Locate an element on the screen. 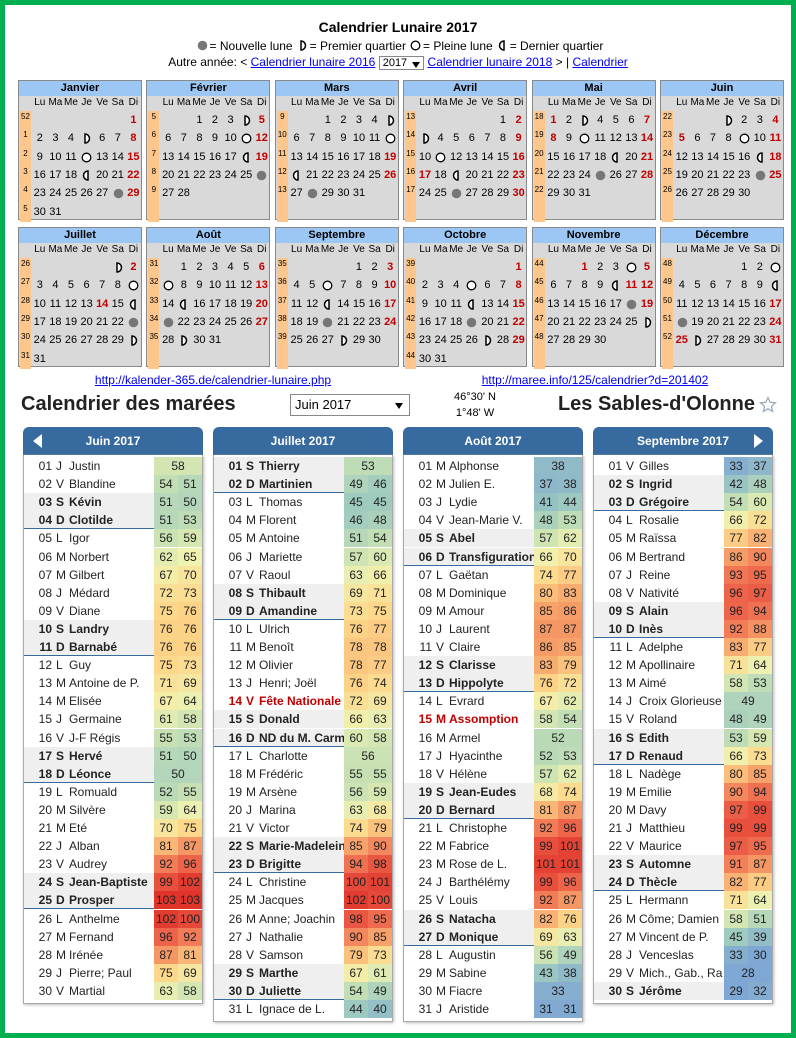  saint-name: Amour is located at coordinates (467, 610).